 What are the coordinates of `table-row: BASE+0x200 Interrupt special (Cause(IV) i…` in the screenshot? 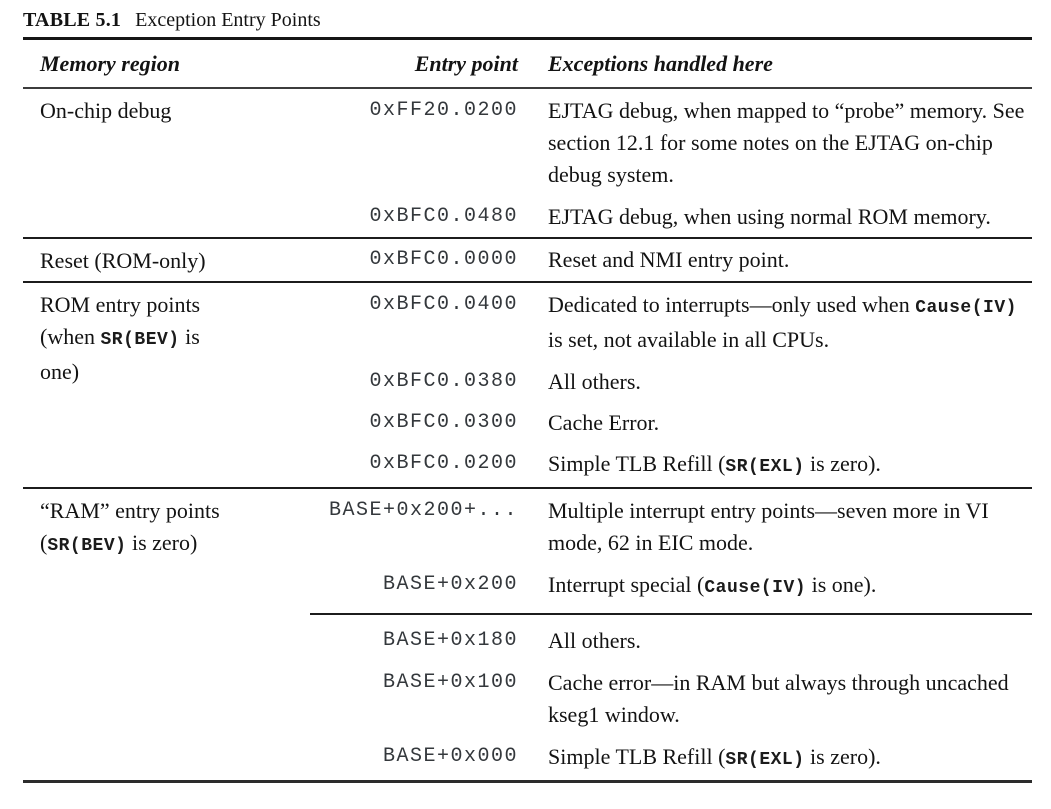 It's located at (671, 586).